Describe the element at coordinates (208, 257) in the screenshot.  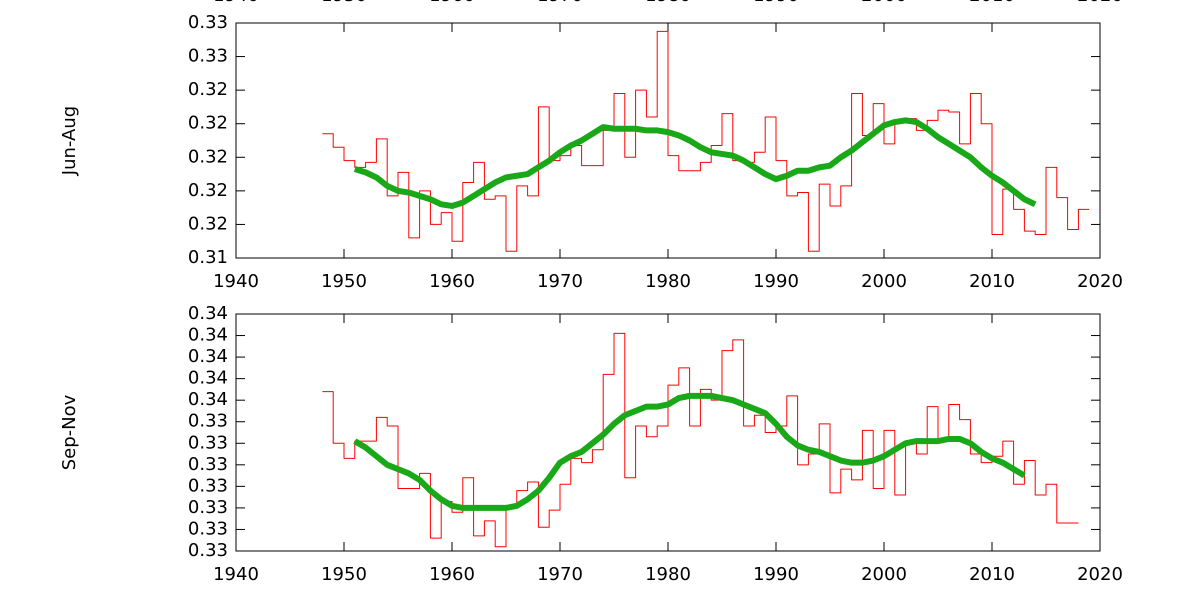
I see `y-tick-label: 0.31` at that location.